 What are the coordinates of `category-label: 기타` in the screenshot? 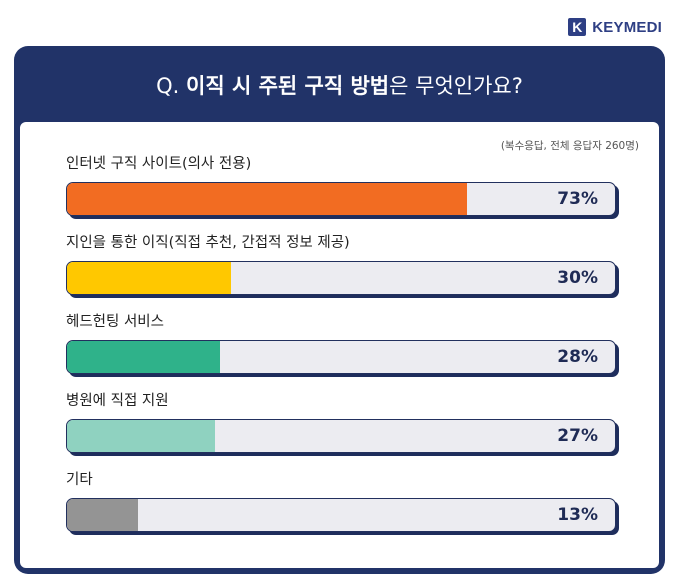 It's located at (79, 480).